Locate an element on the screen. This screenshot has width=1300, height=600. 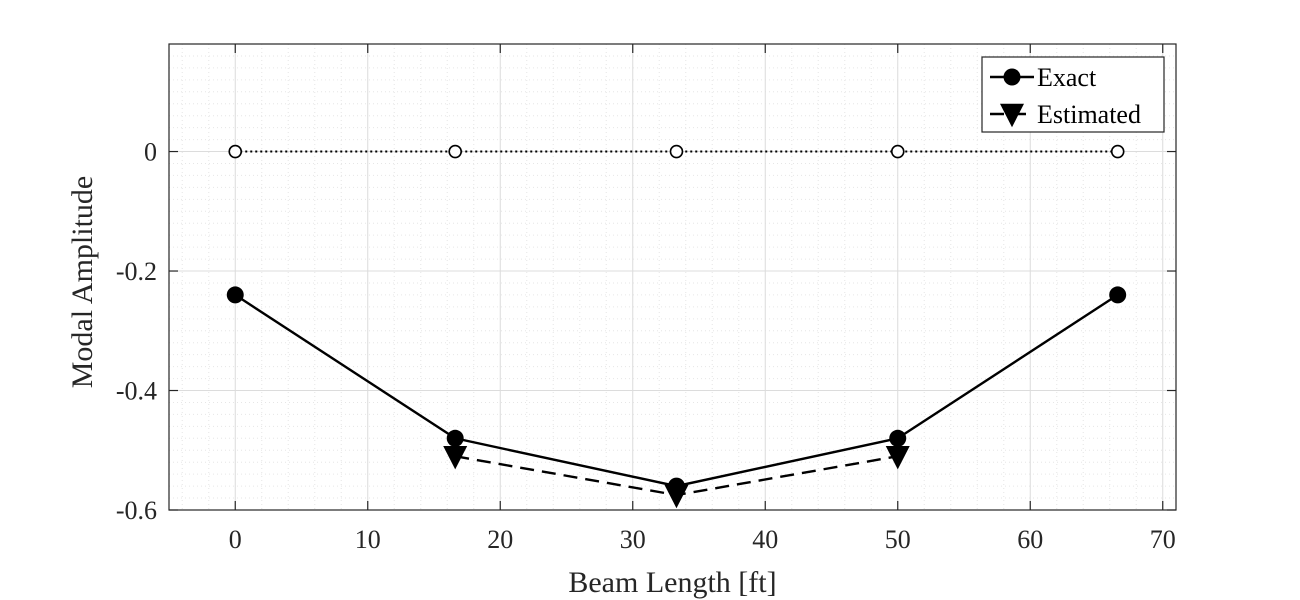
x-tick-label: 70 is located at coordinates (1163, 539).